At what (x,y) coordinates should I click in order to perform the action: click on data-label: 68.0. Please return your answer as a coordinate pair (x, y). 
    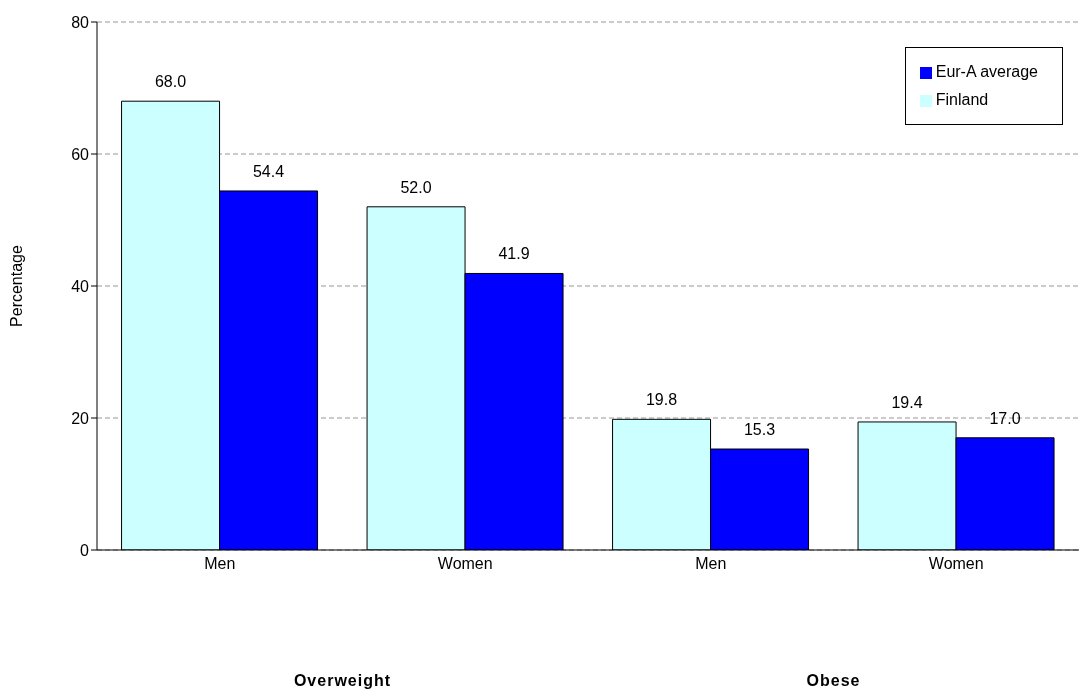
    Looking at the image, I should click on (170, 82).